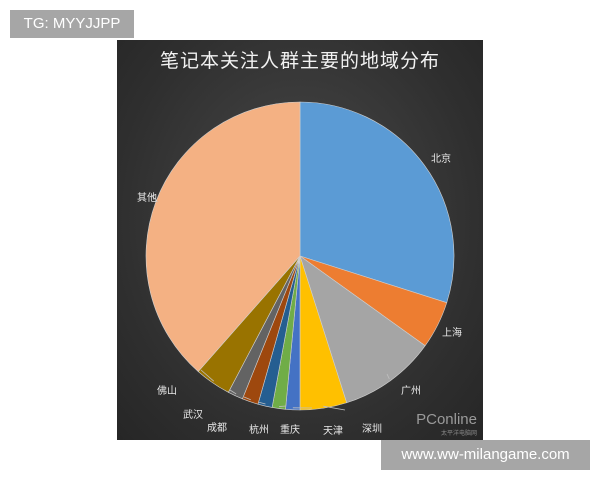 The image size is (600, 480). I want to click on slice-label-9: 佛山, so click(167, 391).